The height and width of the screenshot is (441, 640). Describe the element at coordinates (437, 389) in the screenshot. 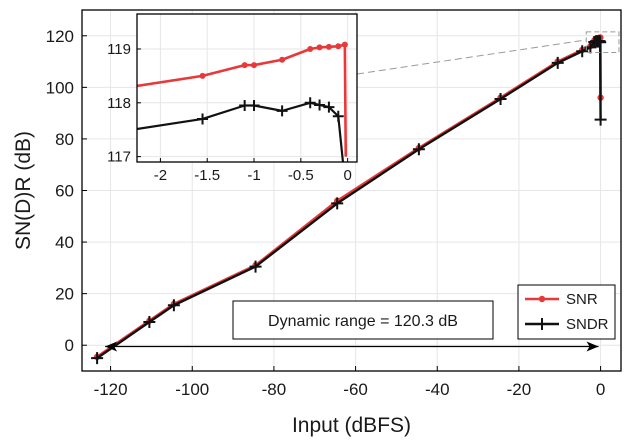

I see `x-tick-label: -40` at that location.